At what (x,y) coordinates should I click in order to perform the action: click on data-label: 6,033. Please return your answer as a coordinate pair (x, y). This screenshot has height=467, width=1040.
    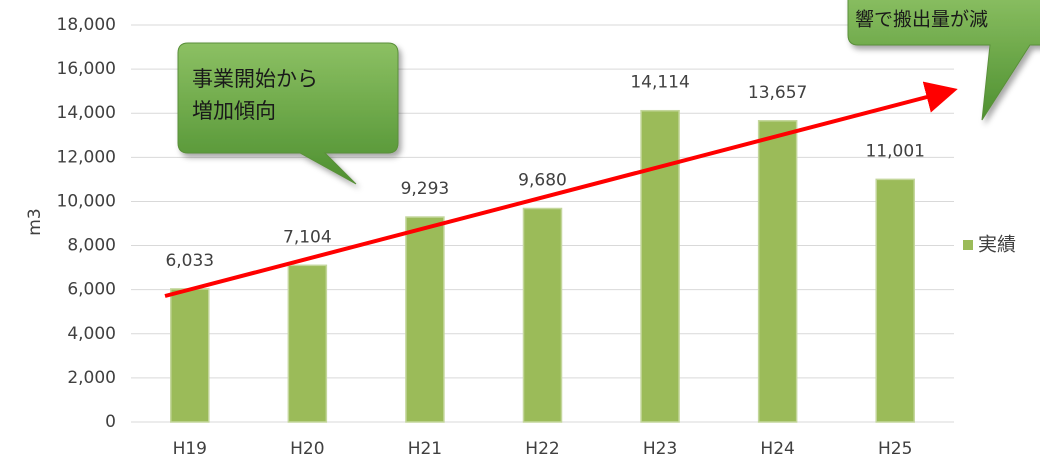
    Looking at the image, I should click on (189, 261).